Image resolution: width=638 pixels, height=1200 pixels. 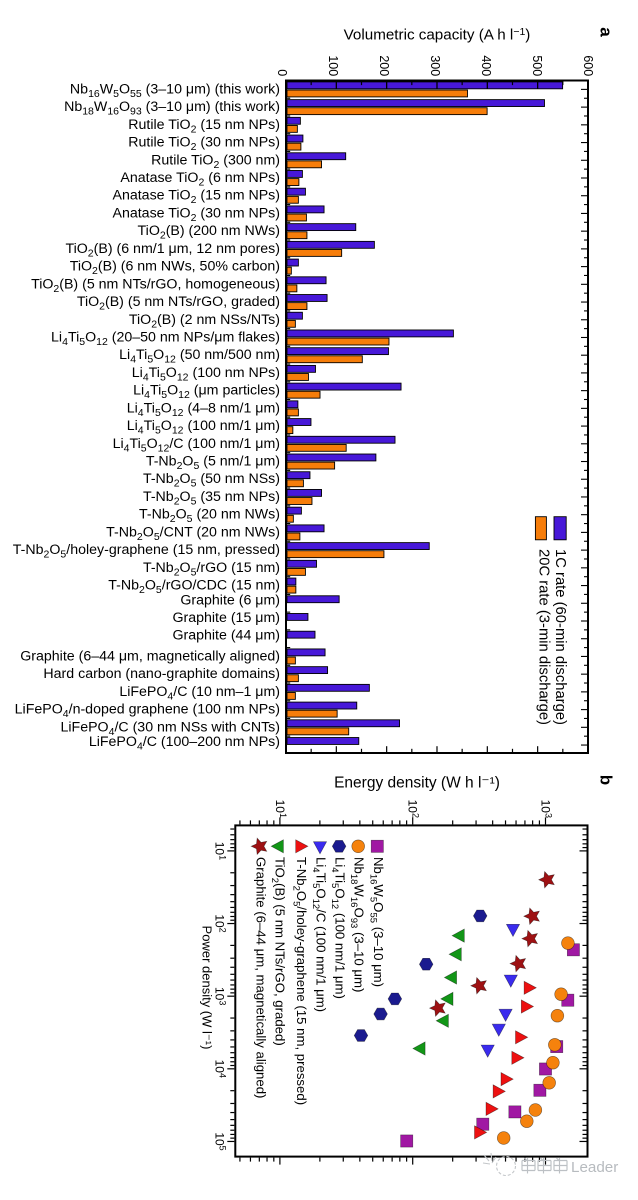 I want to click on svg-text: 100, so click(x=333, y=65).